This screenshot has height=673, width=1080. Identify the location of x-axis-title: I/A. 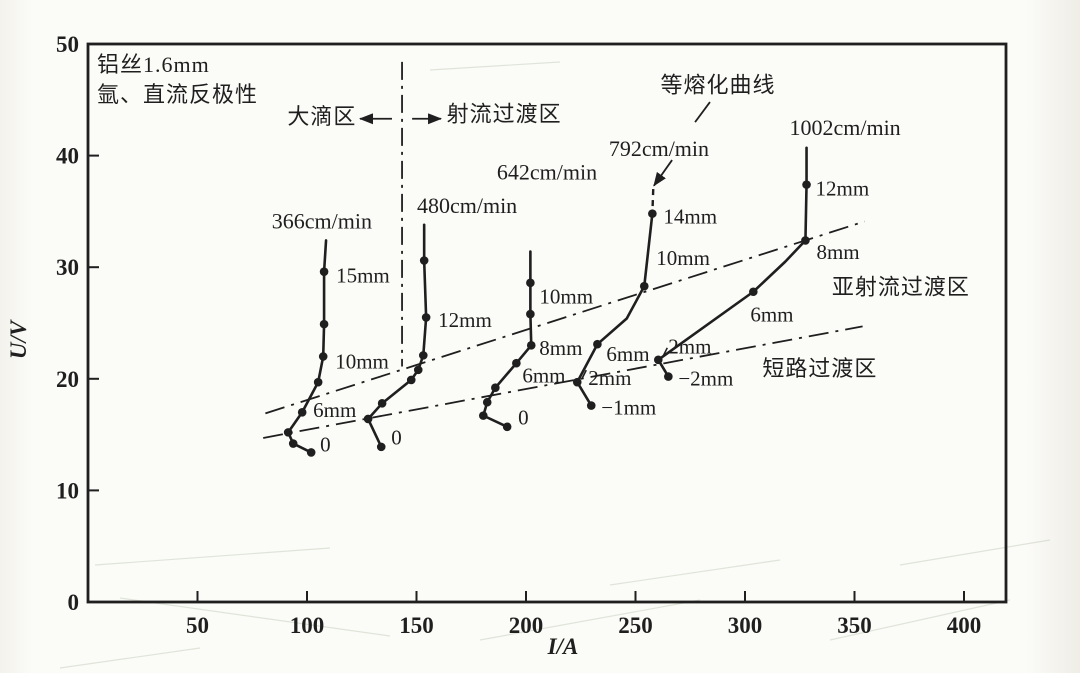
(563, 646).